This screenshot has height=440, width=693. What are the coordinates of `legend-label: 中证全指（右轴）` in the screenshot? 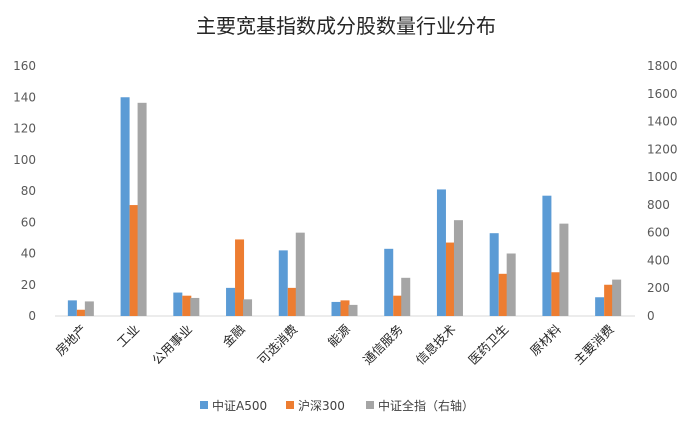 It's located at (426, 405).